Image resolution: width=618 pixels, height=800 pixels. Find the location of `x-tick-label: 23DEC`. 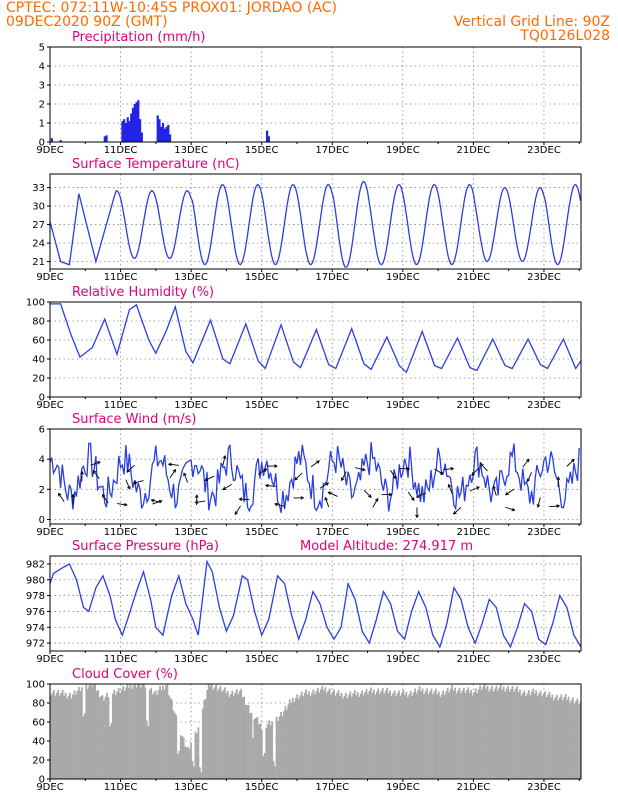

x-tick-label: 23DEC is located at coordinates (544, 405).